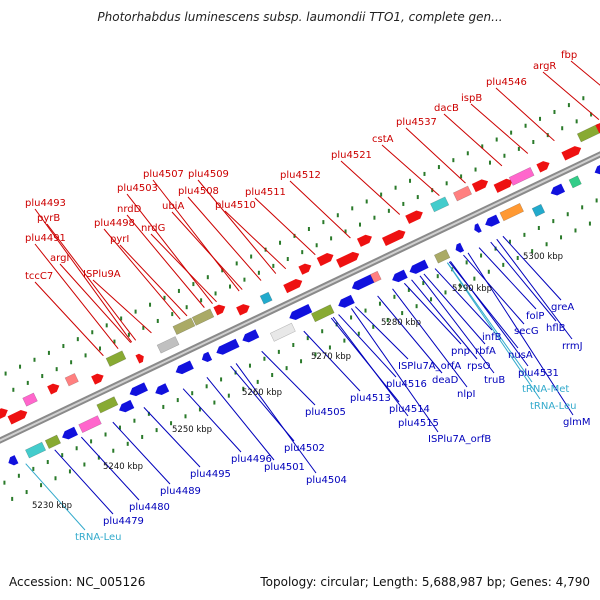 The width and height of the screenshot is (600, 600). What do you see at coordinates (460, 351) in the screenshot?
I see `gene-label-pnp: pnp` at bounding box center [460, 351].